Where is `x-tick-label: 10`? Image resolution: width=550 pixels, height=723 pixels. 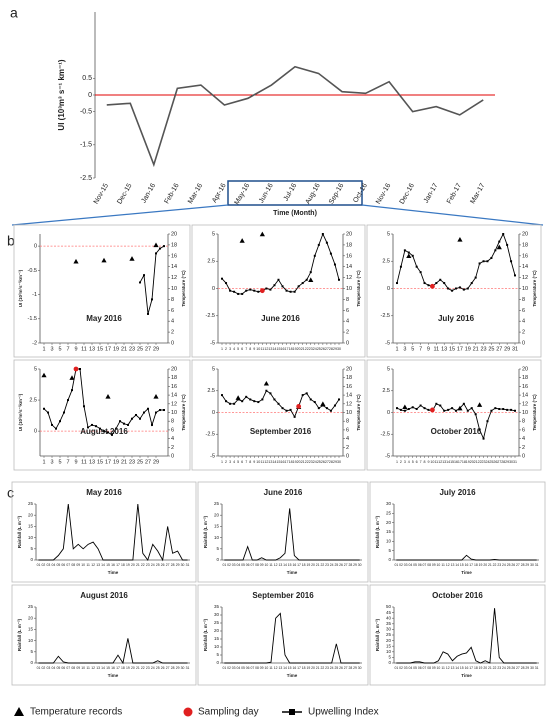
x-tick-label: 10 is located at coordinates (83, 565).